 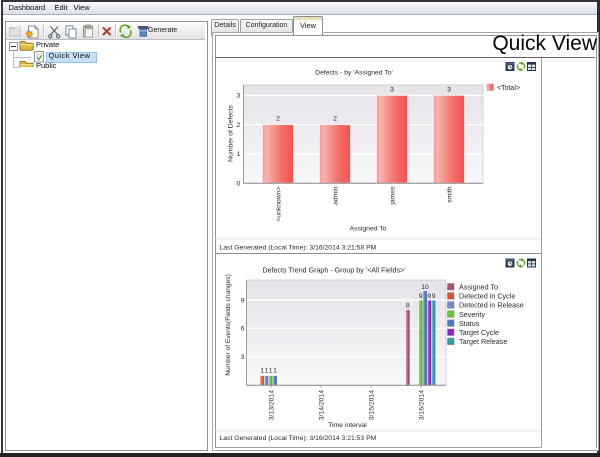 I want to click on svg-text: 10, so click(x=425, y=287).